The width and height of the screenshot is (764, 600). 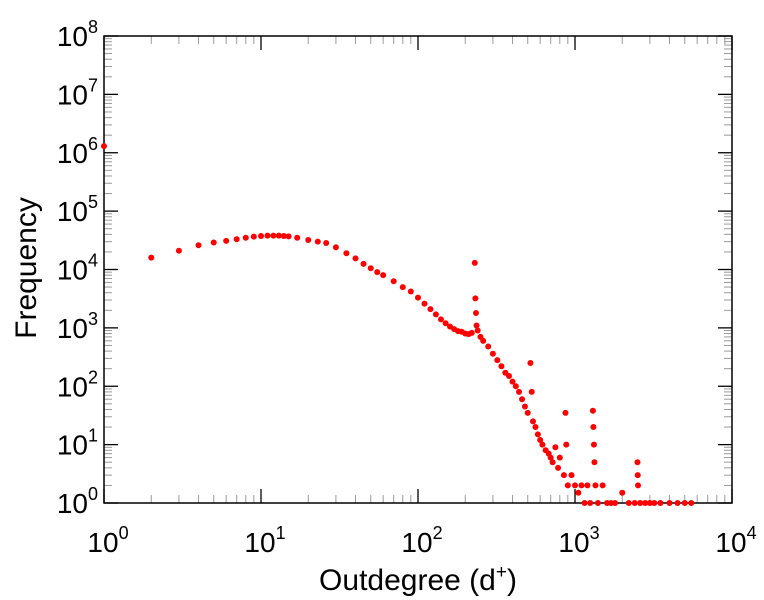 What do you see at coordinates (418, 579) in the screenshot?
I see `x-axis-title: Outdegree (d+)` at bounding box center [418, 579].